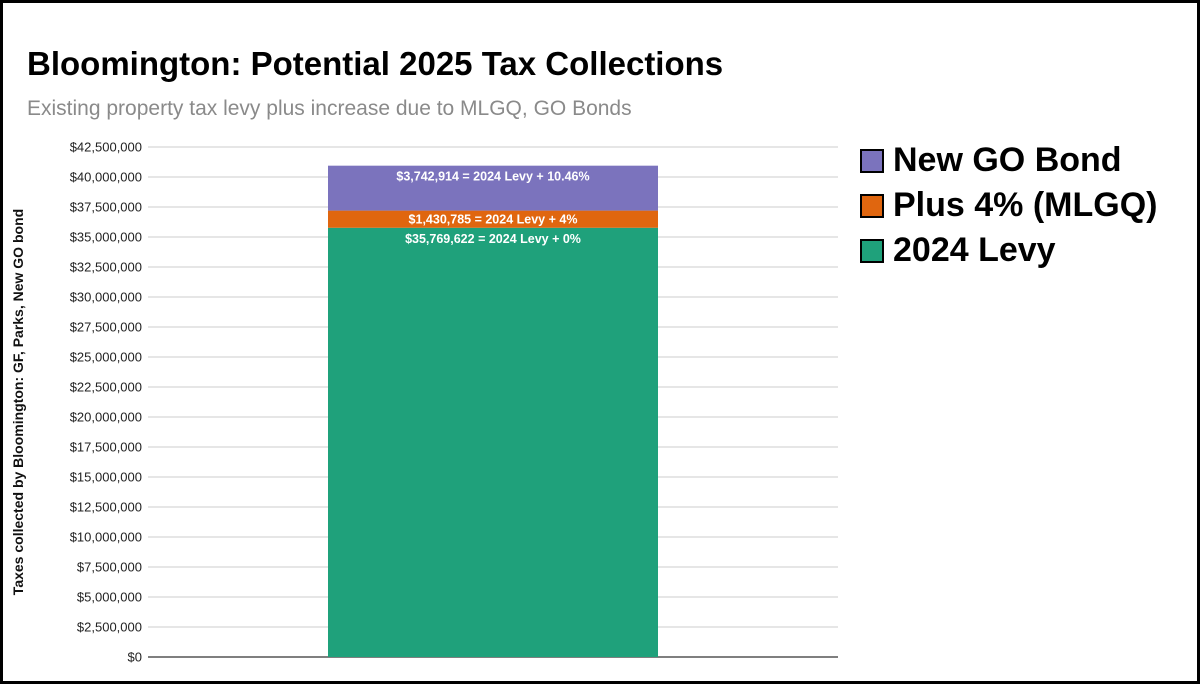 This screenshot has height=684, width=1200. I want to click on y-tick-label: $42,500,000, so click(106, 147).